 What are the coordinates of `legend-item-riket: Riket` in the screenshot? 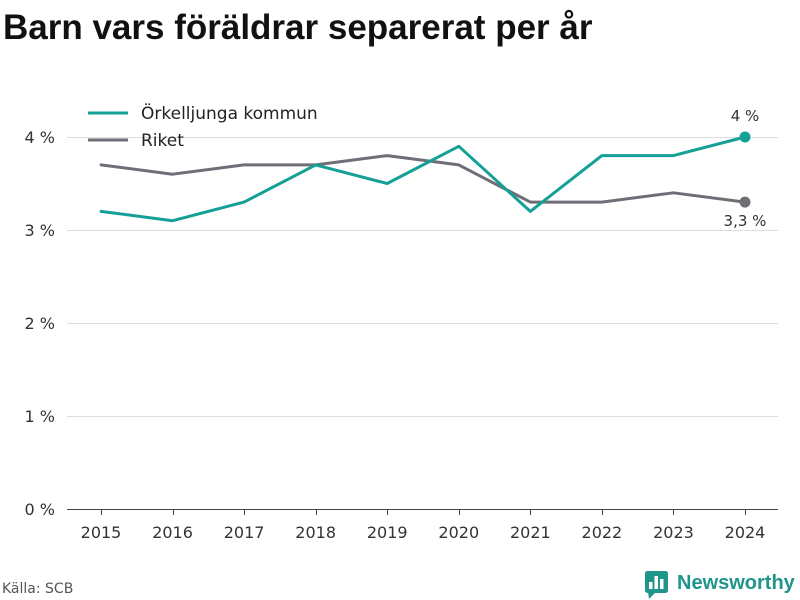 It's located at (136, 141).